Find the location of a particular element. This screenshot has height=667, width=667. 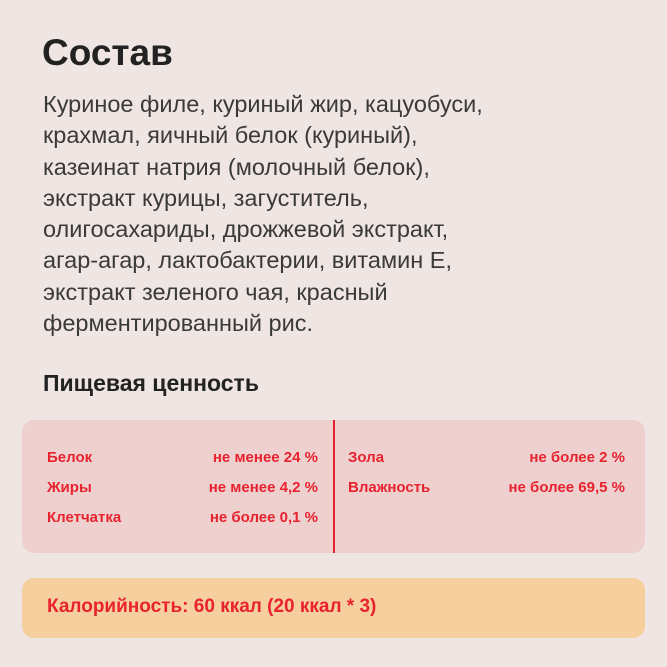

nutrient-value: не более 2 % is located at coordinates (577, 457).